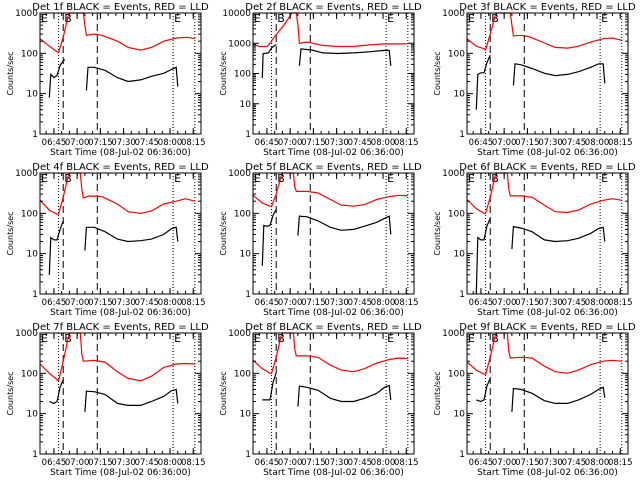  I want to click on panel-title: Det 5f BLACK = Events, RED = LLD, so click(333, 167).